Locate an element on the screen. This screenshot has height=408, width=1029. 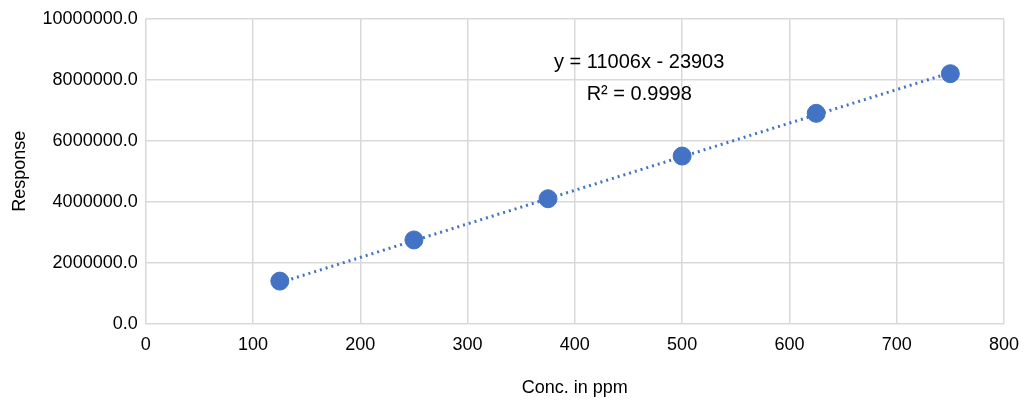
x-tick-label: 300 is located at coordinates (467, 343).